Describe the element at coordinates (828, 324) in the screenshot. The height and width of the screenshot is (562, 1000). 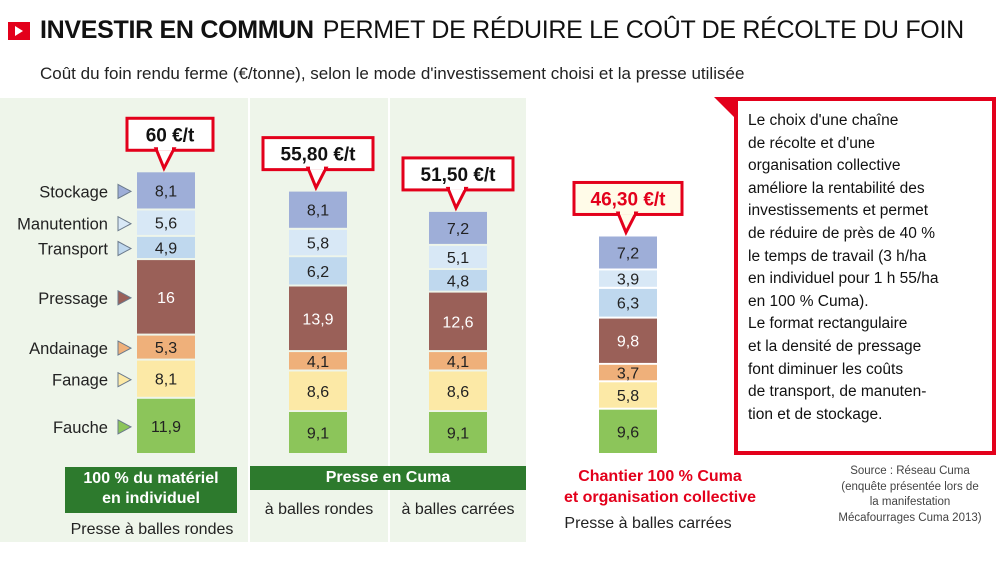
I see `note-line: Le format rectangulaire` at that location.